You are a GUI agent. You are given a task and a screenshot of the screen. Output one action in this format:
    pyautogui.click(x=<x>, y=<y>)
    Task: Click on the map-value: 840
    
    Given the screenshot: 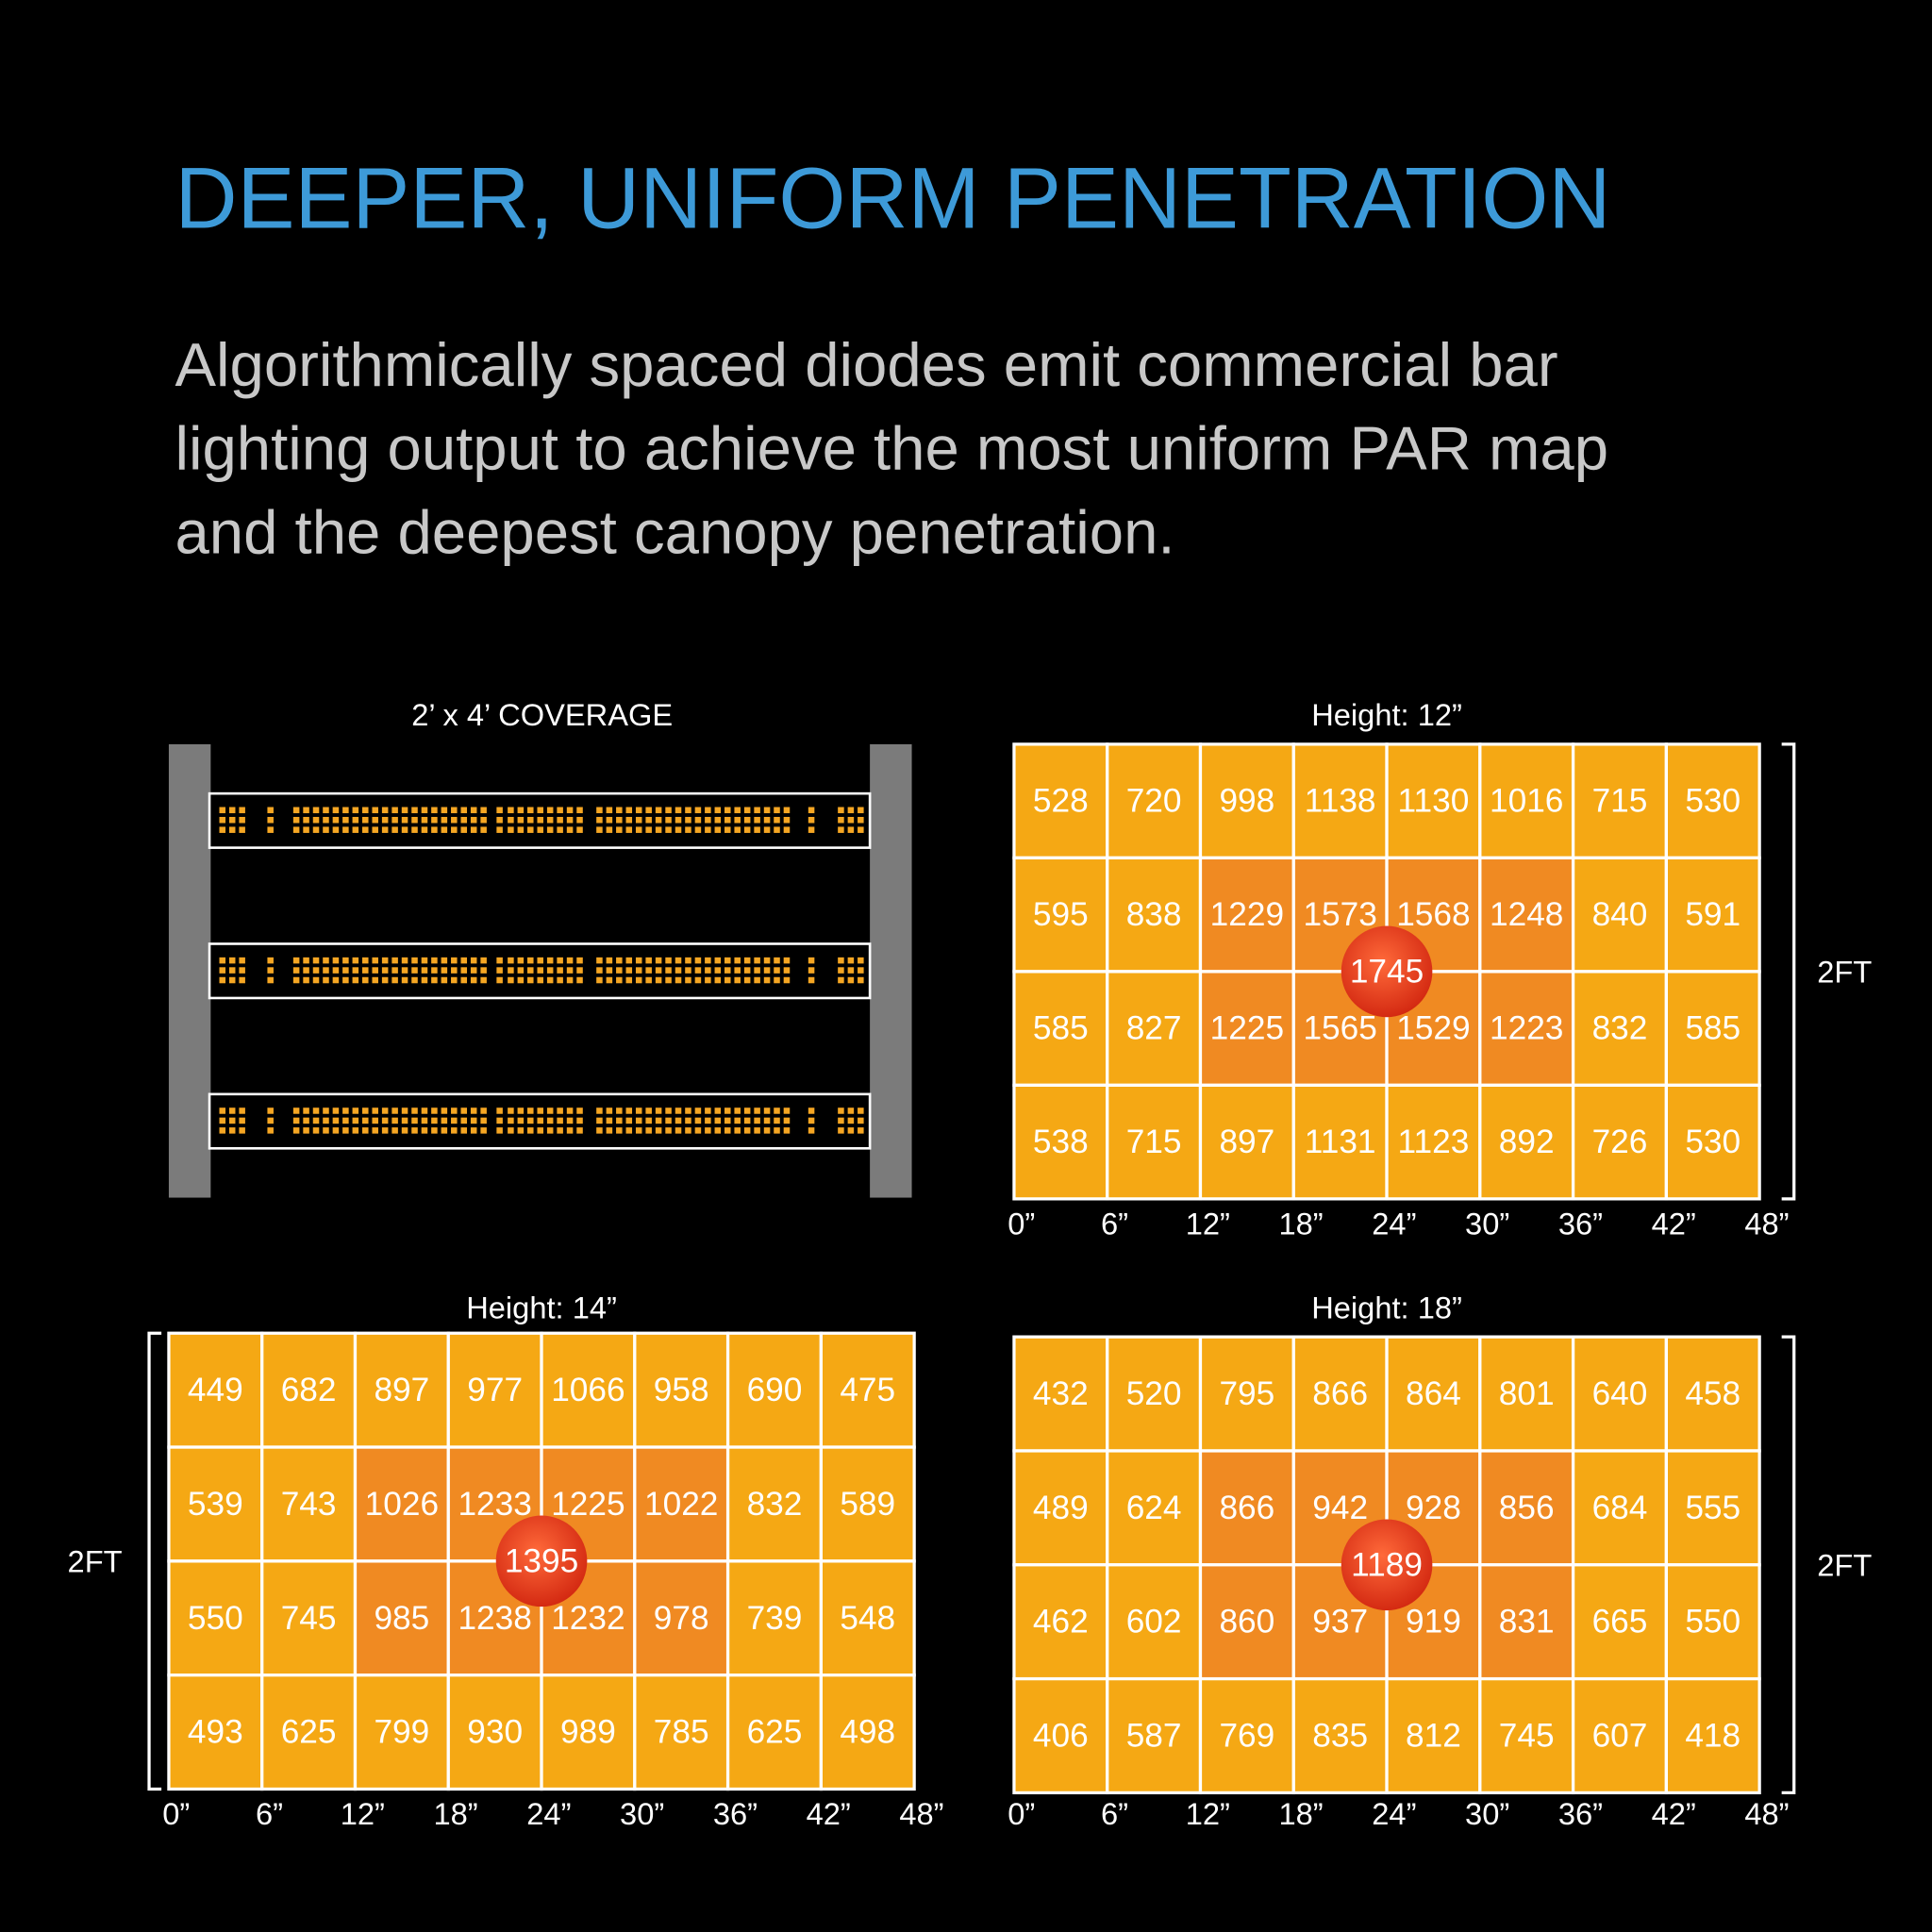 What is the action you would take?
    pyautogui.click(x=1620, y=915)
    